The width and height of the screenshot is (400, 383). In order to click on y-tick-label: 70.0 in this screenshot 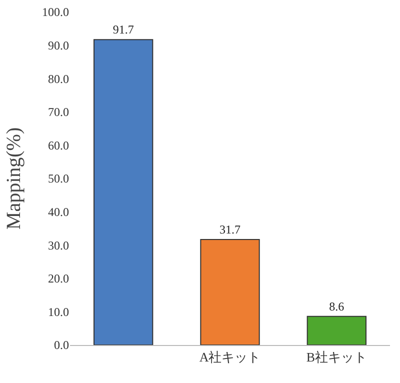, I will do `click(58, 112)`.